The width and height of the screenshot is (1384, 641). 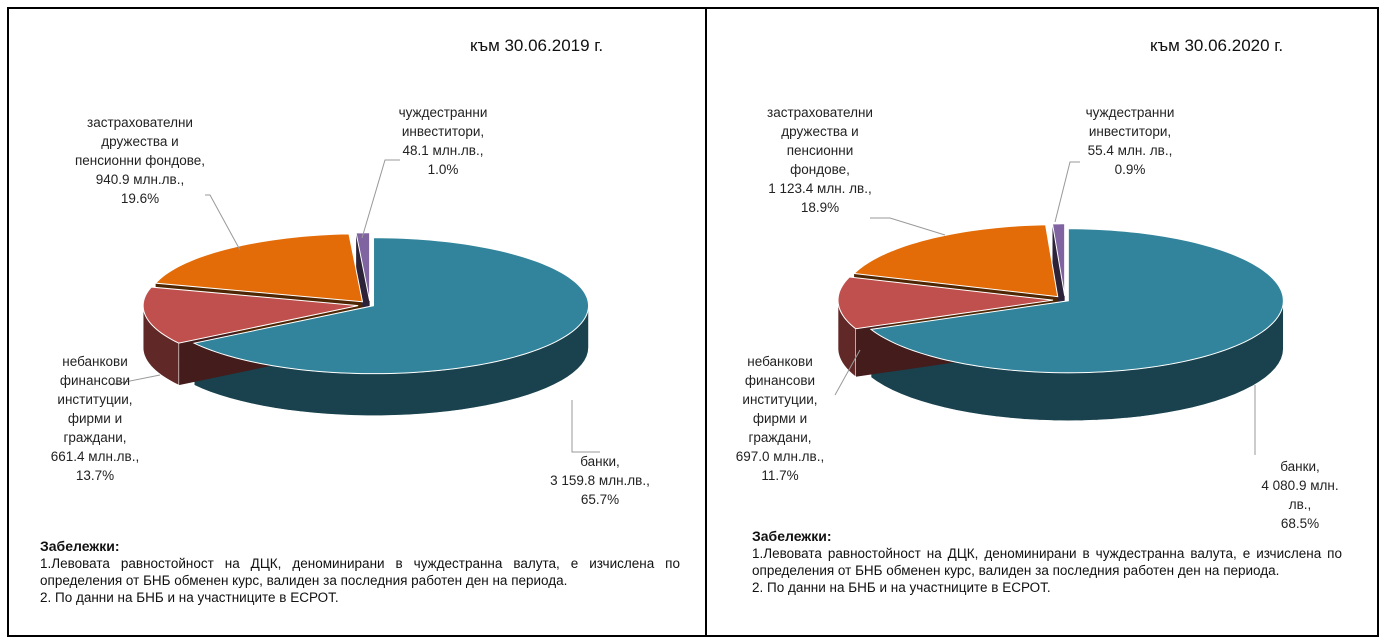 I want to click on percent-label: 65.7%, so click(x=600, y=499).